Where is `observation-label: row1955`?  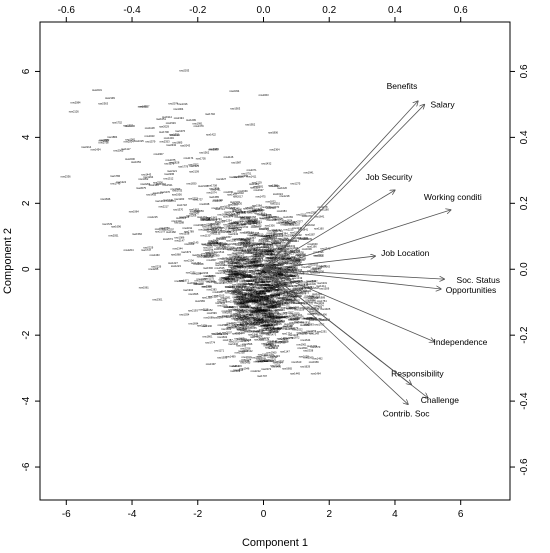 observation-label: row1955 is located at coordinates (316, 269).